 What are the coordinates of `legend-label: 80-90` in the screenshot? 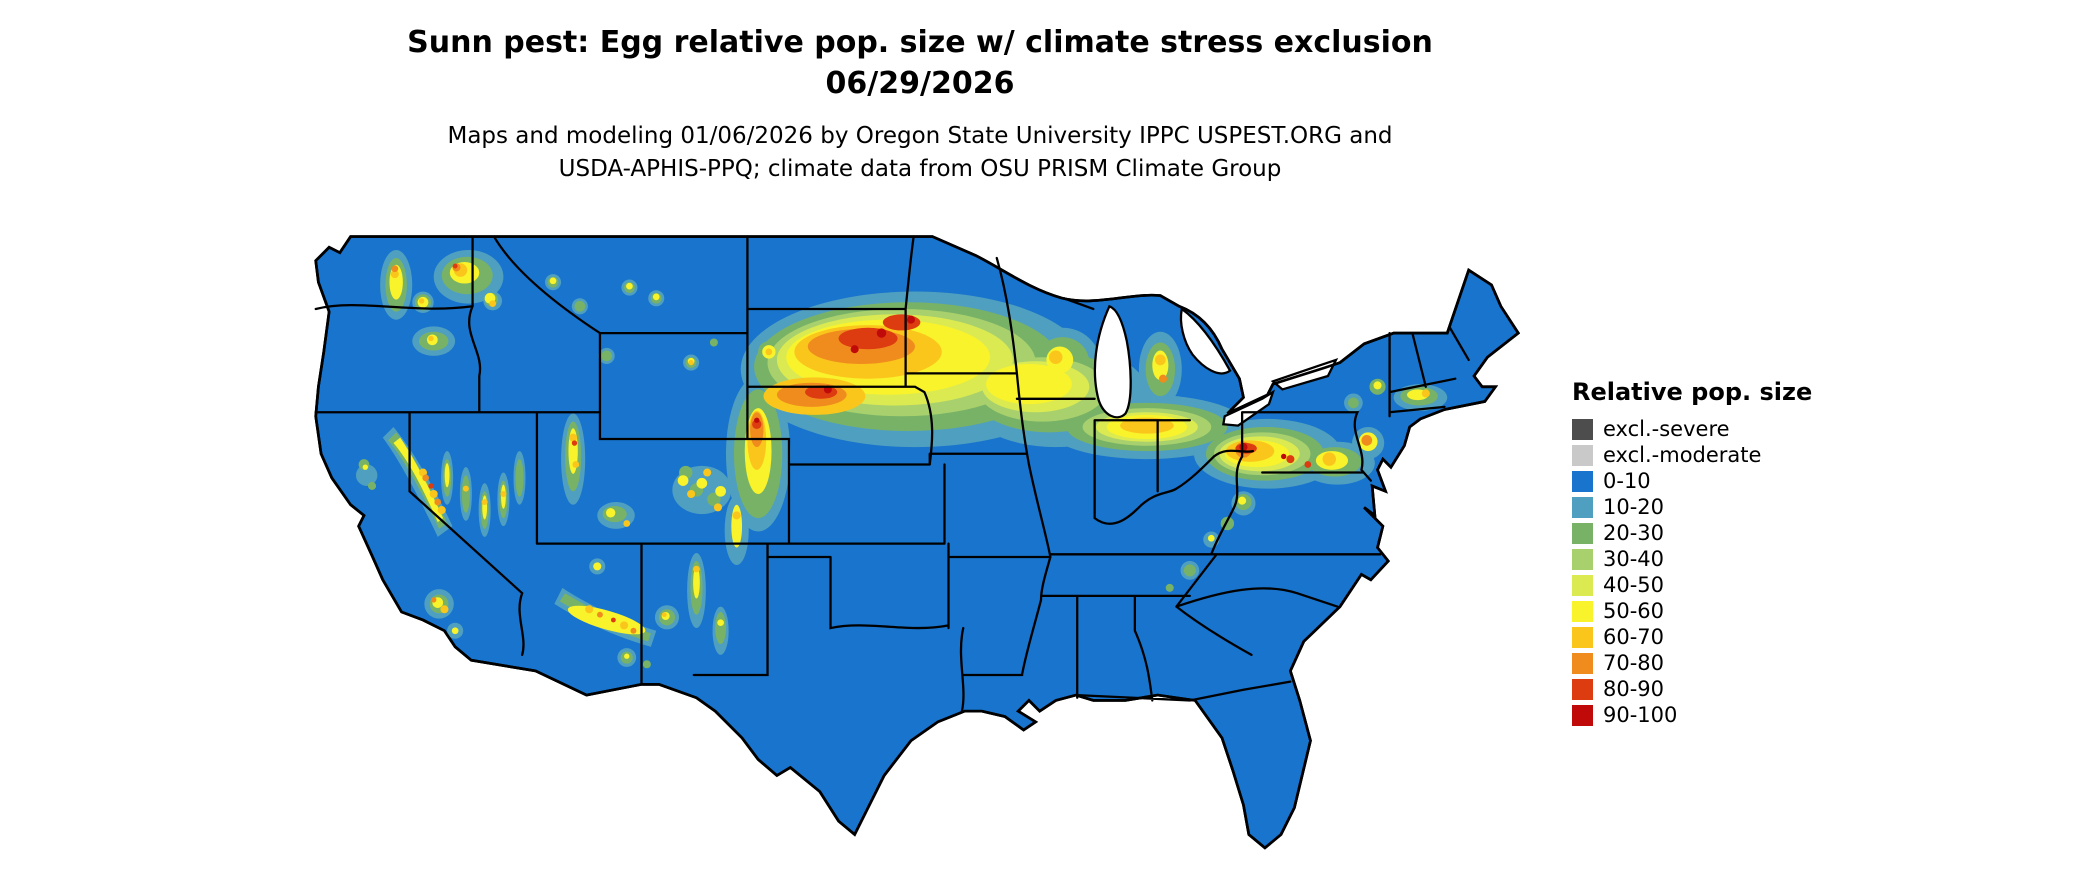 It's located at (1634, 689).